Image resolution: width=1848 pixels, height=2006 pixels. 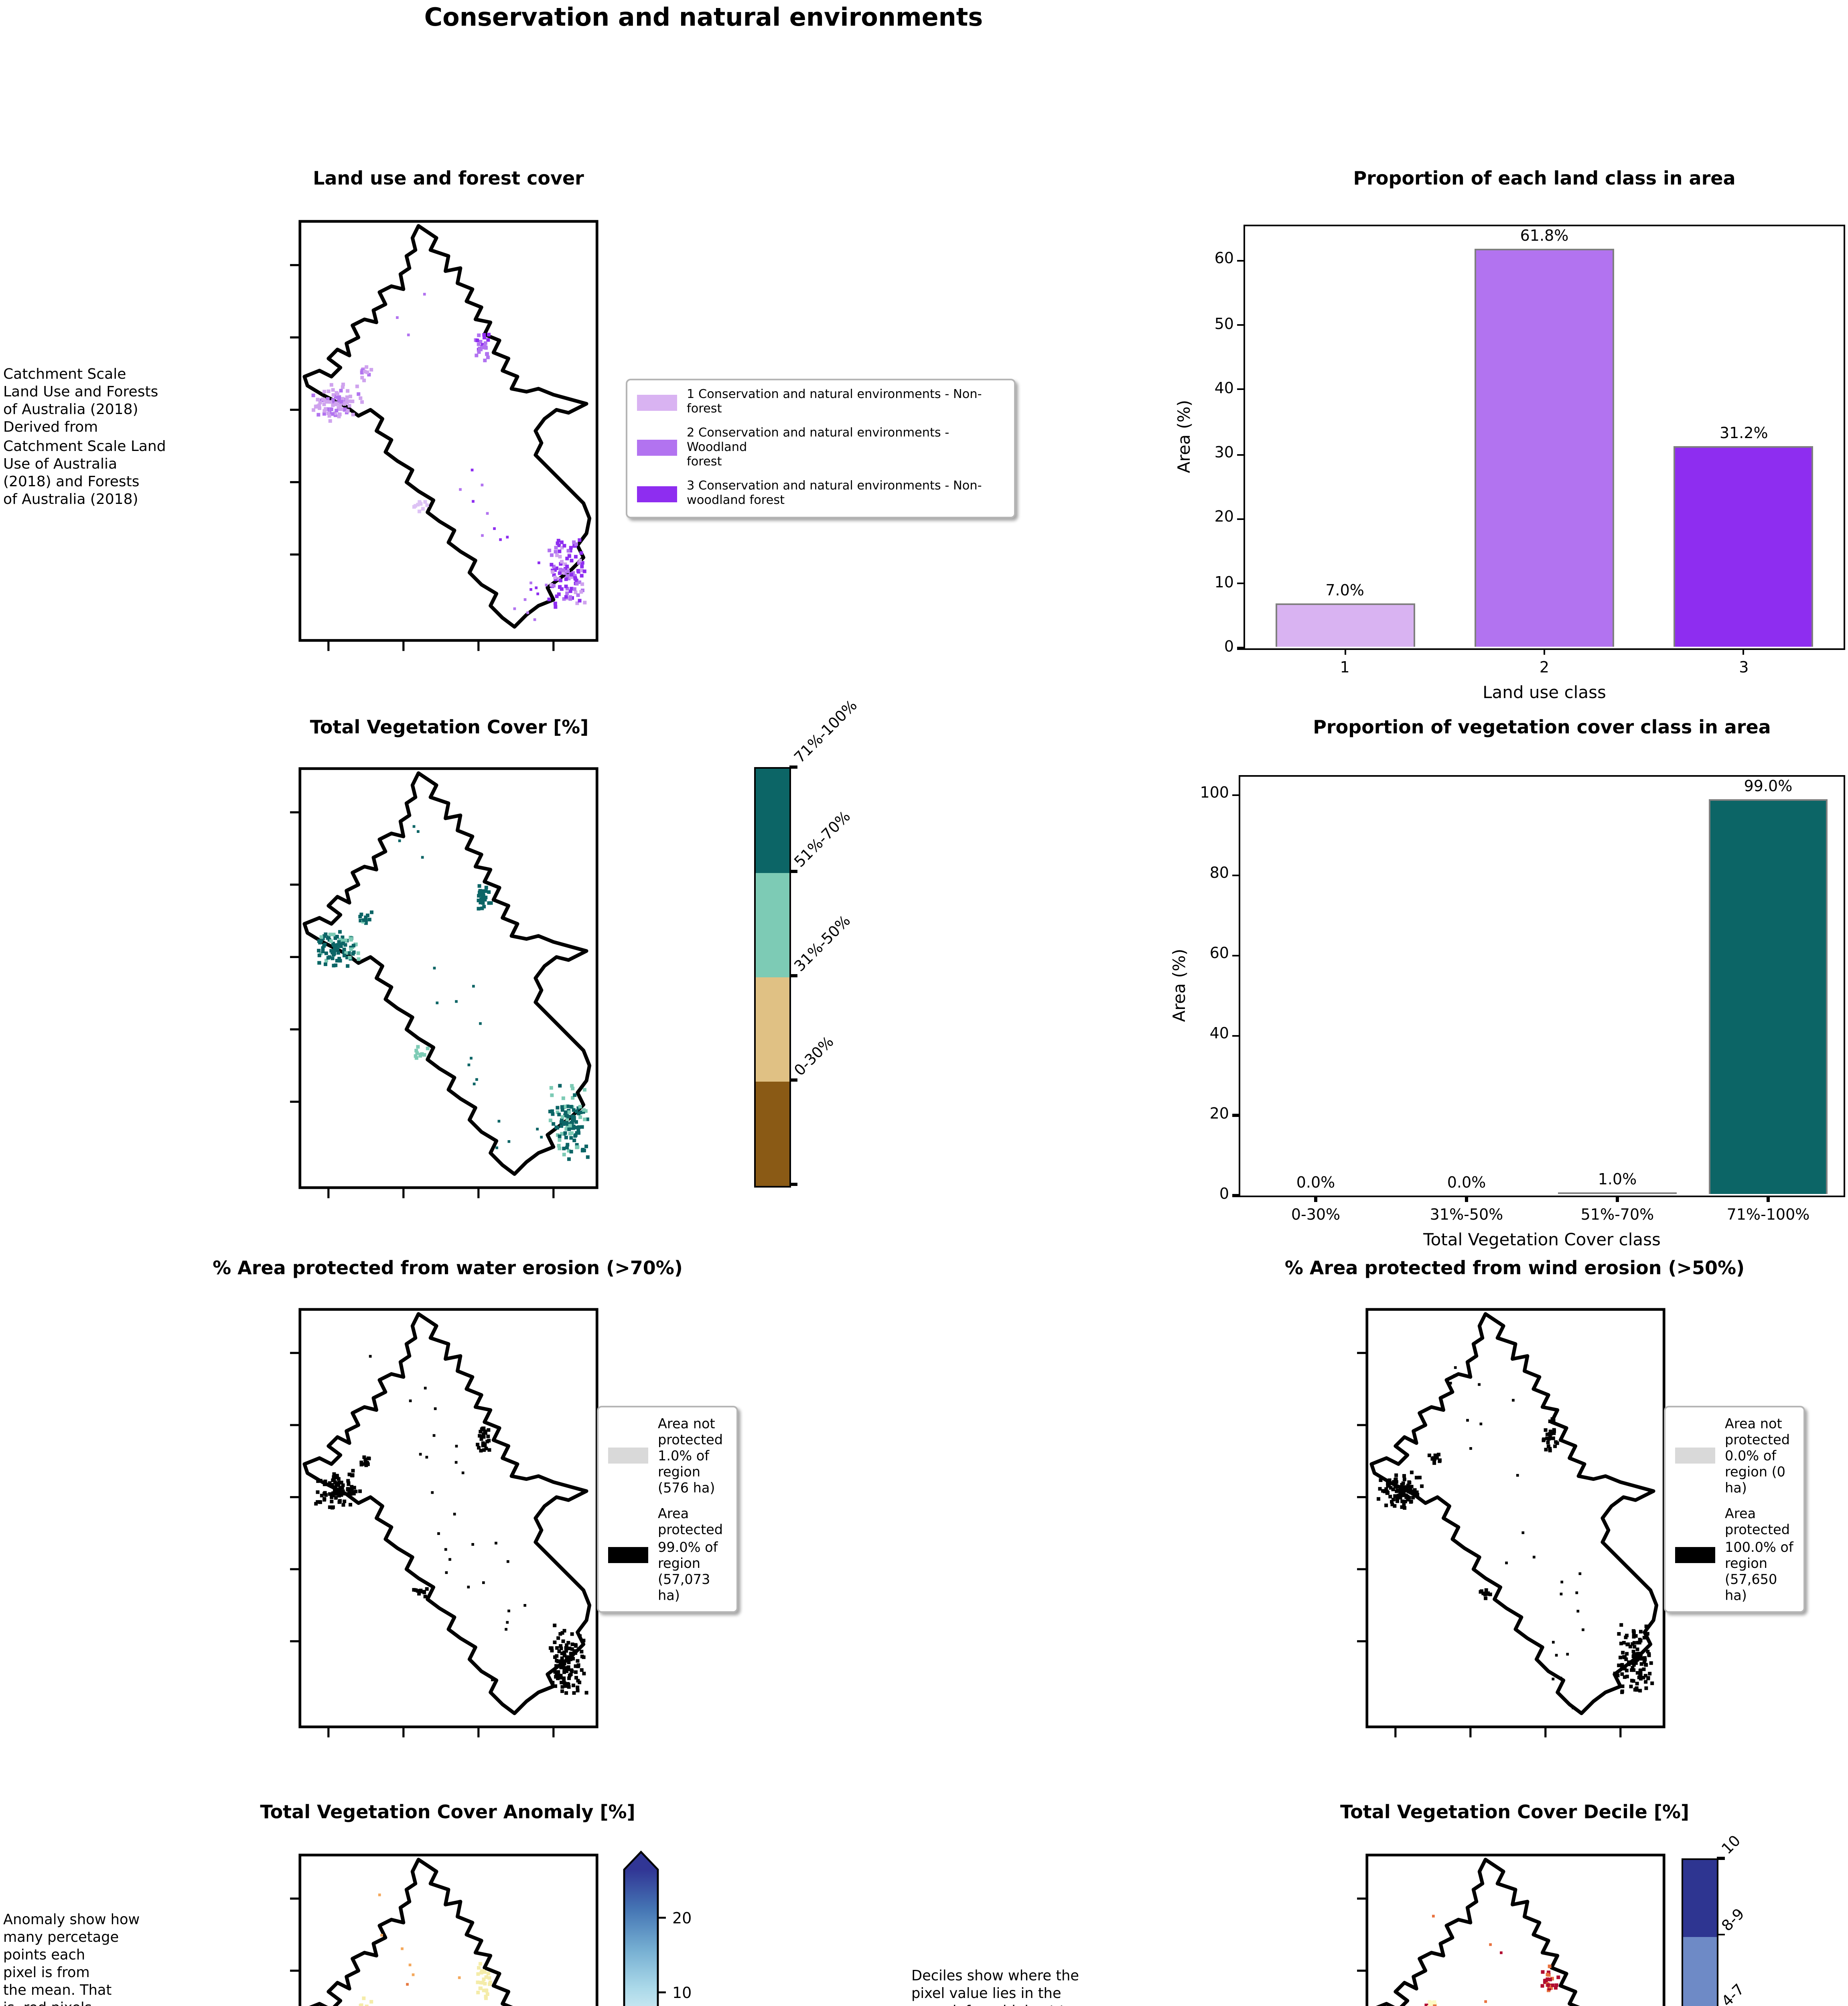 What do you see at coordinates (1184, 436) in the screenshot?
I see `y-axis-label: Area (%)` at bounding box center [1184, 436].